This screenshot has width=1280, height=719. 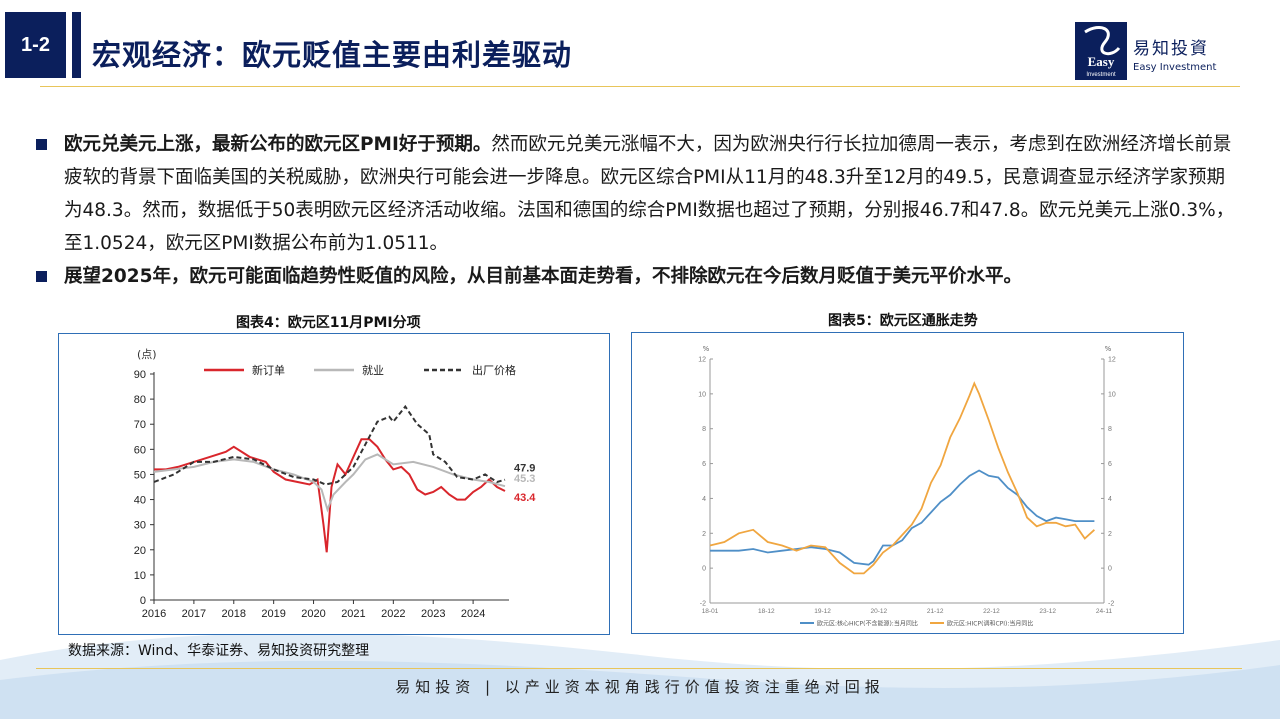 What do you see at coordinates (140, 400) in the screenshot?
I see `y-tick-label: 80` at bounding box center [140, 400].